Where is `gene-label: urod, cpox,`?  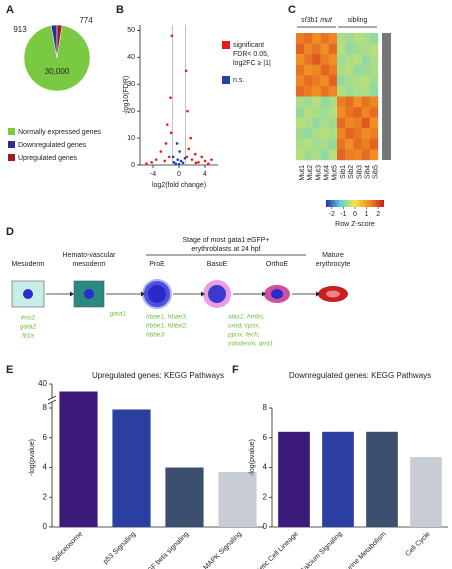
gene-label: urod, cpox, is located at coordinates (244, 326).